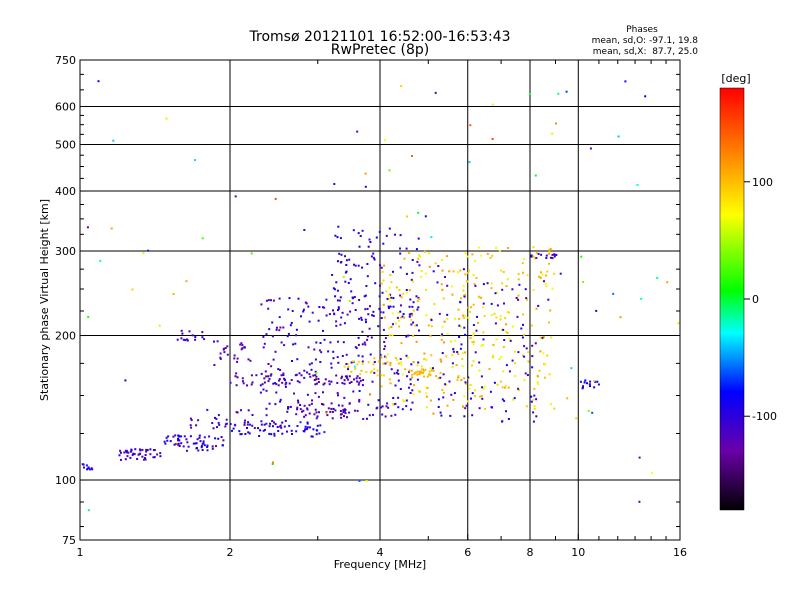  What do you see at coordinates (65, 480) in the screenshot?
I see `y-tick-label: 100` at bounding box center [65, 480].